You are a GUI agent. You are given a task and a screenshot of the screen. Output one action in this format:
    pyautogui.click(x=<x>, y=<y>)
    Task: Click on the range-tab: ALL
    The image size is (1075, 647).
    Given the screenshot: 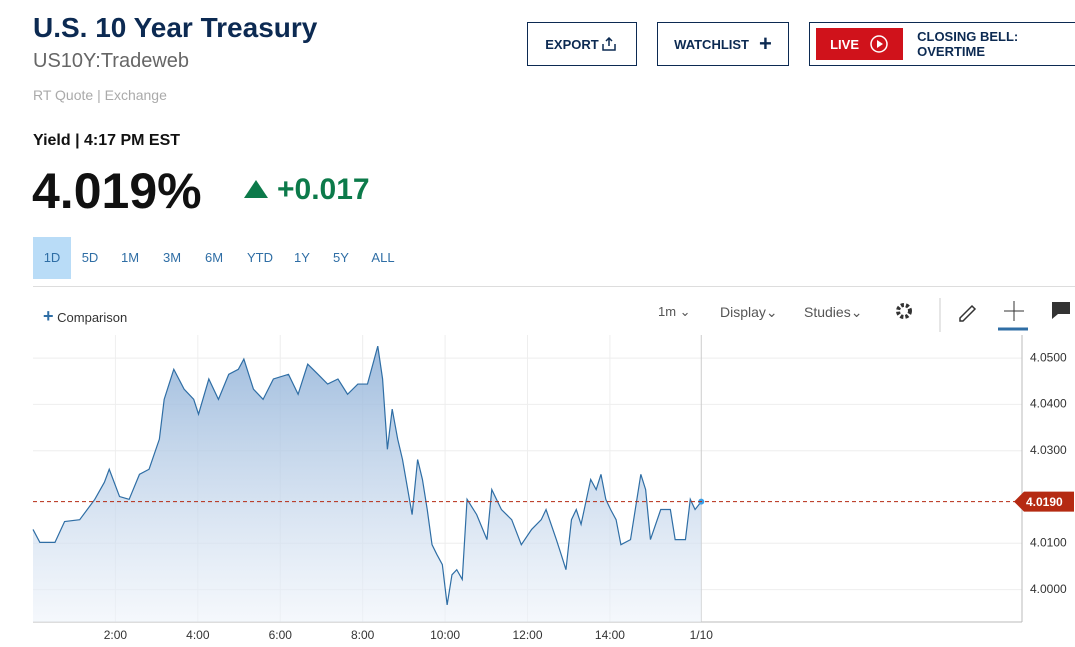 What is the action you would take?
    pyautogui.click(x=383, y=257)
    